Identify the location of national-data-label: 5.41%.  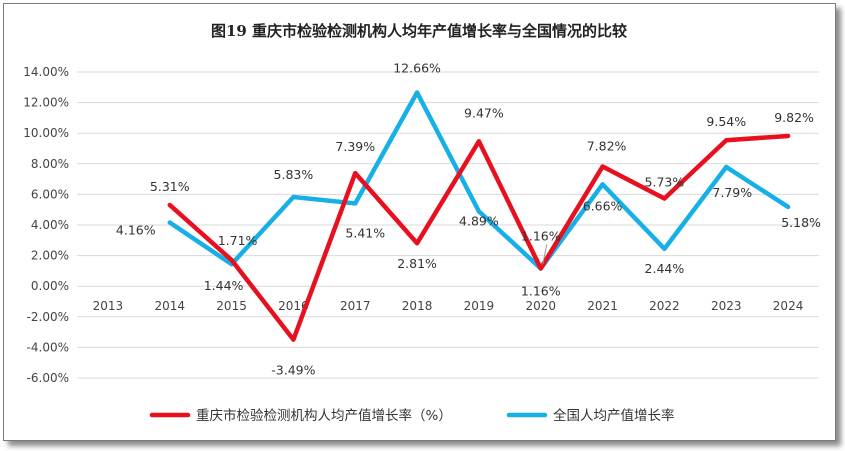
(365, 232).